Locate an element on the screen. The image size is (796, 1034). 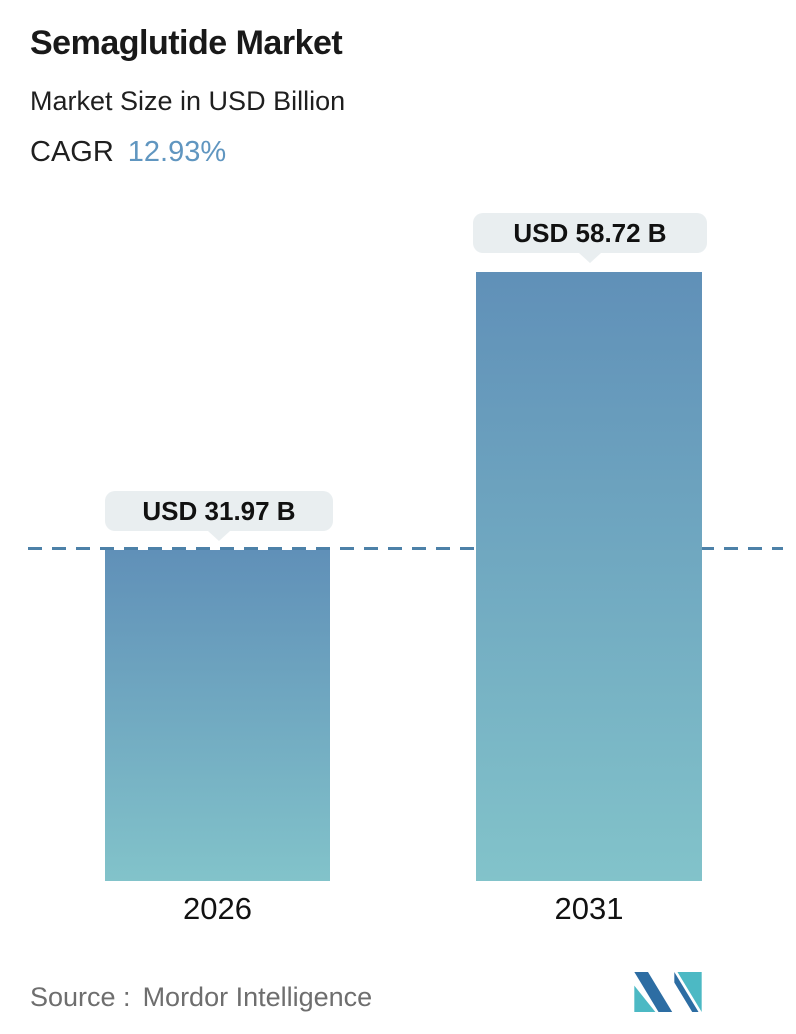
value-tooltip-2031: USD 58.72 B is located at coordinates (590, 238).